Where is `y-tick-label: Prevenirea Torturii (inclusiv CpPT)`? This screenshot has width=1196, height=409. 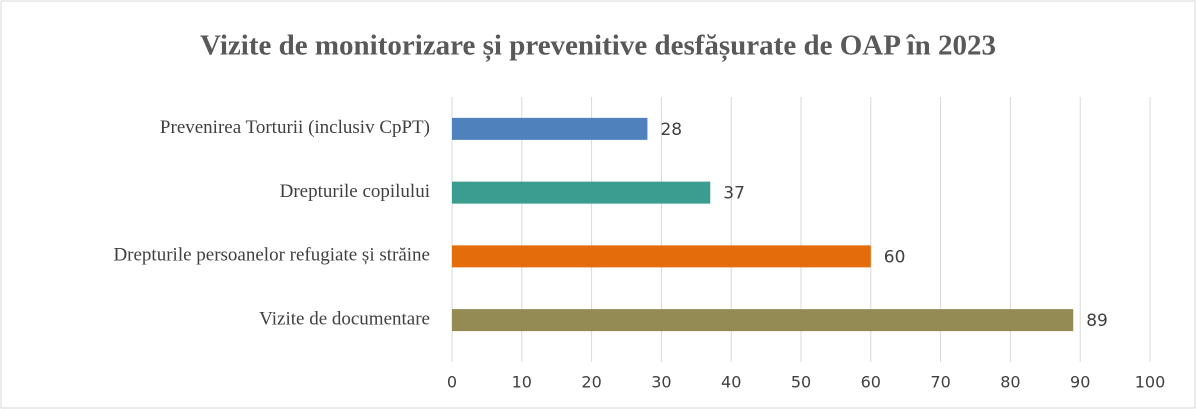 y-tick-label: Prevenirea Torturii (inclusiv CpPT) is located at coordinates (295, 127).